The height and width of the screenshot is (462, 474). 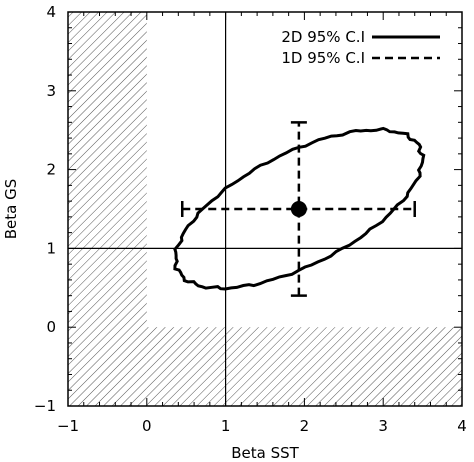 What do you see at coordinates (45, 406) in the screenshot?
I see `y-tick-label: −1` at bounding box center [45, 406].